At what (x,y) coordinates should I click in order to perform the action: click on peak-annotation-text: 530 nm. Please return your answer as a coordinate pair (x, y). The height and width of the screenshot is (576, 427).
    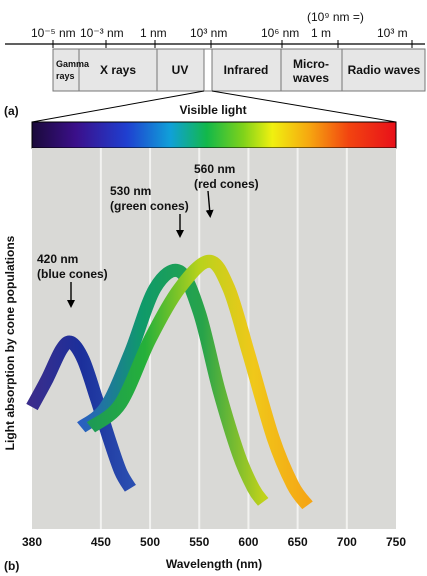
    Looking at the image, I should click on (130, 191).